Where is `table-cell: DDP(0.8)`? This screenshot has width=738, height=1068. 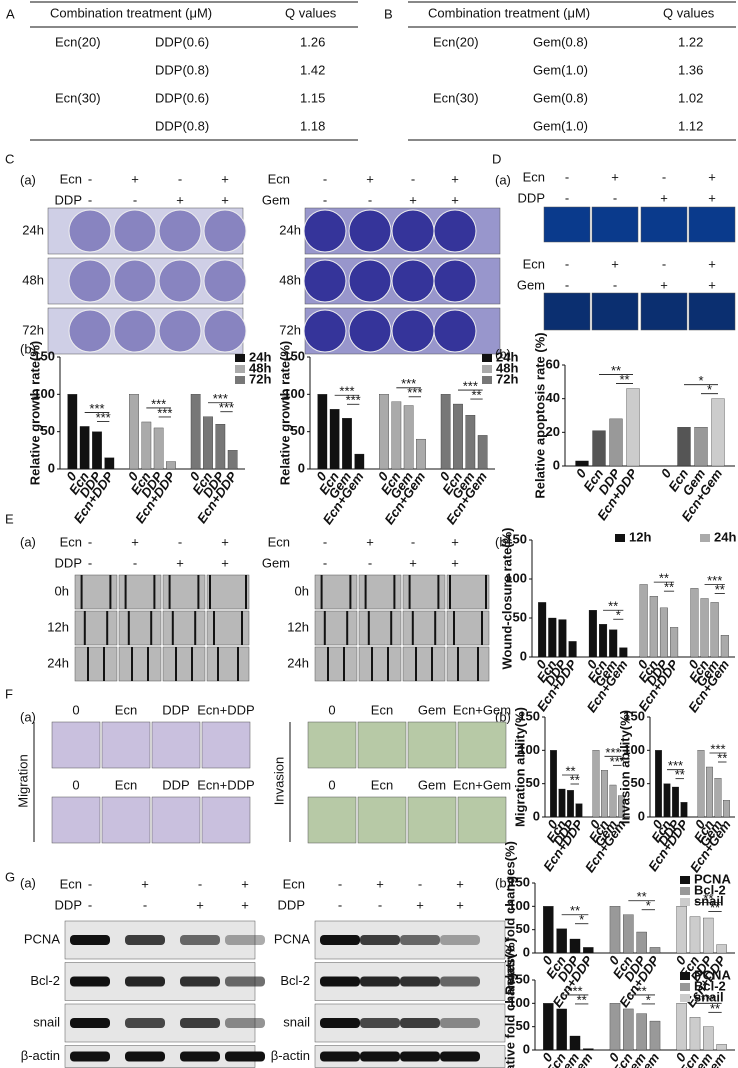
table-cell: DDP(0.8) is located at coordinates (182, 69).